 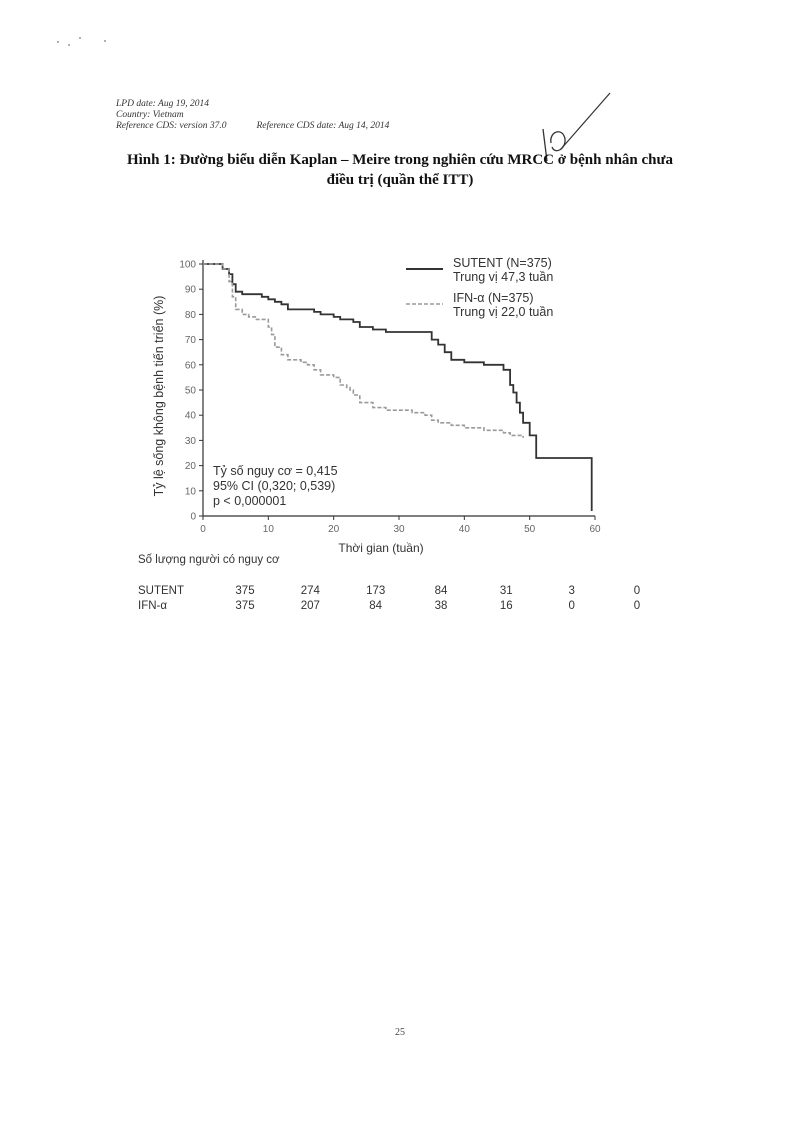 I want to click on risk-table-title: Số lượng người có nguy cơ, so click(x=209, y=560).